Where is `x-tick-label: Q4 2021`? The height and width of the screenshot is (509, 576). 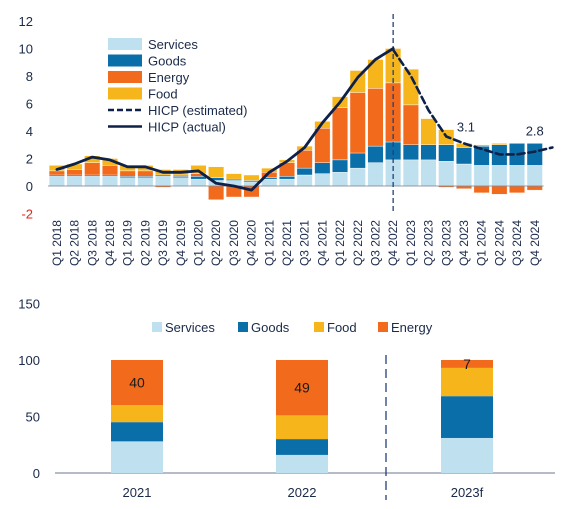
x-tick-label: Q4 2021 is located at coordinates (322, 243).